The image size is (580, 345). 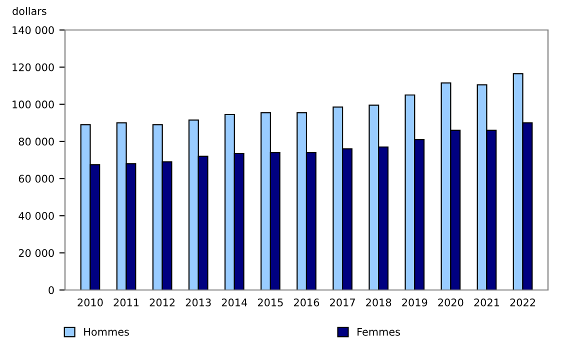 I want to click on x-tick-label: 2015, so click(x=270, y=302).